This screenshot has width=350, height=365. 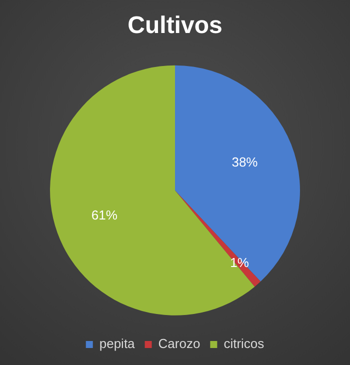 What do you see at coordinates (175, 26) in the screenshot?
I see `chart-title: Cultivos` at bounding box center [175, 26].